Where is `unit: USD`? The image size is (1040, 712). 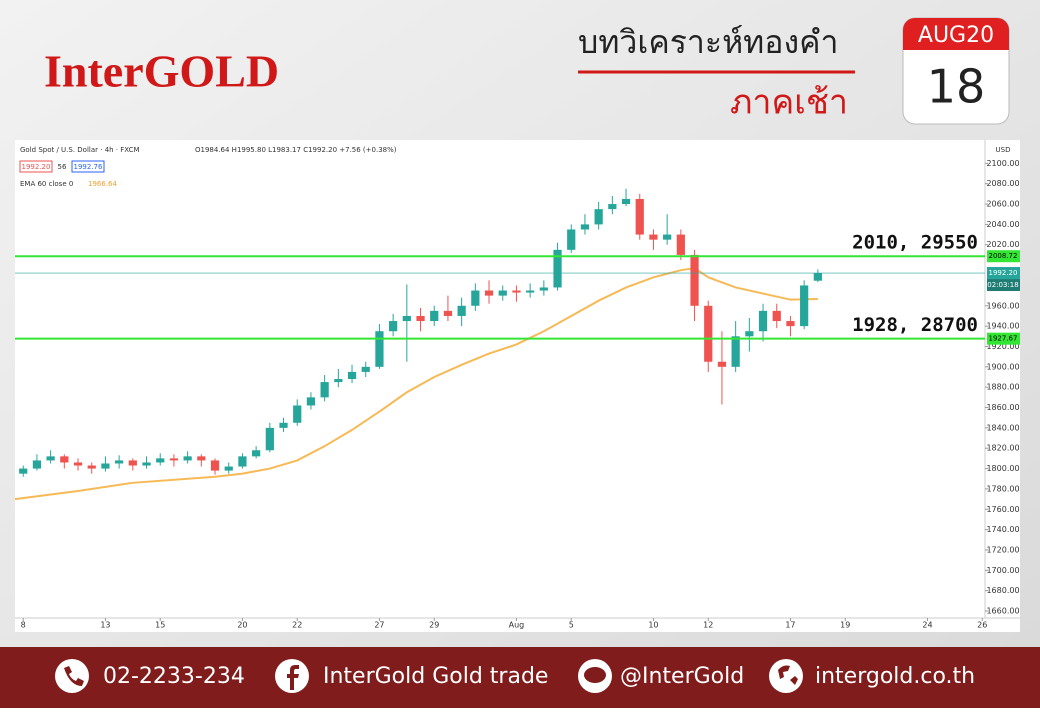 unit: USD is located at coordinates (1003, 150).